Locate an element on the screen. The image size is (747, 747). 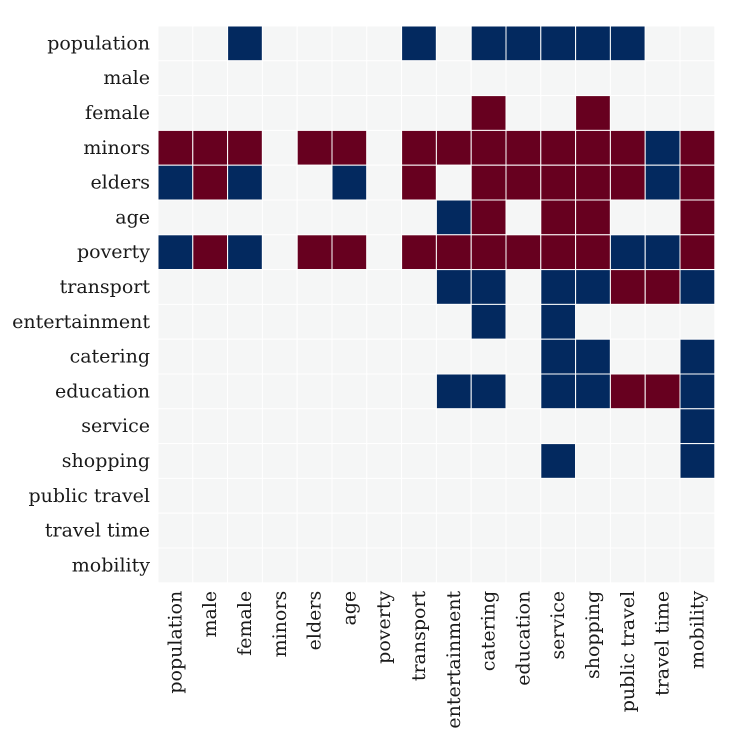
column-label: population is located at coordinates (175, 642).